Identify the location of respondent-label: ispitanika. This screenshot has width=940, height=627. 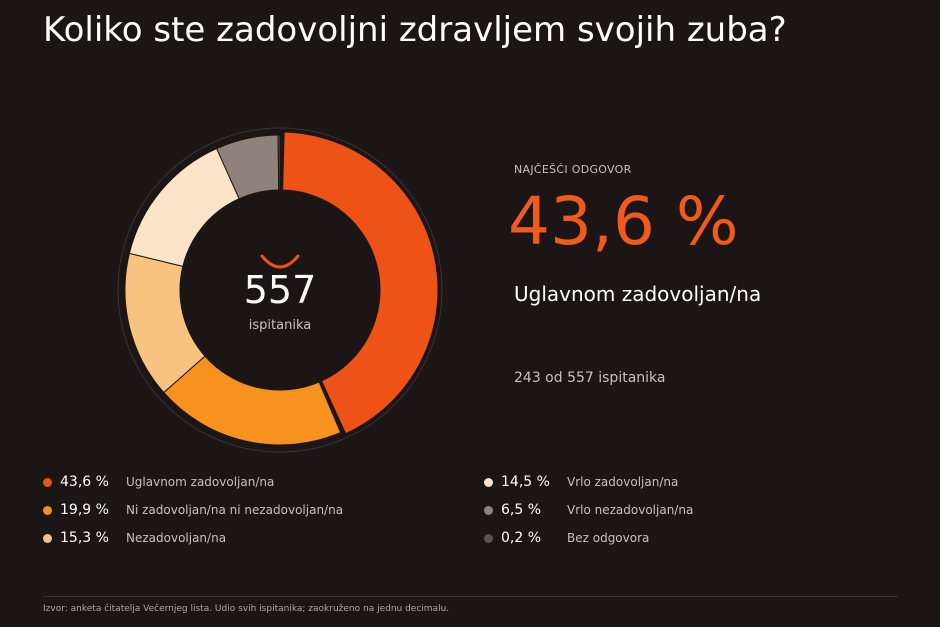
(280, 325).